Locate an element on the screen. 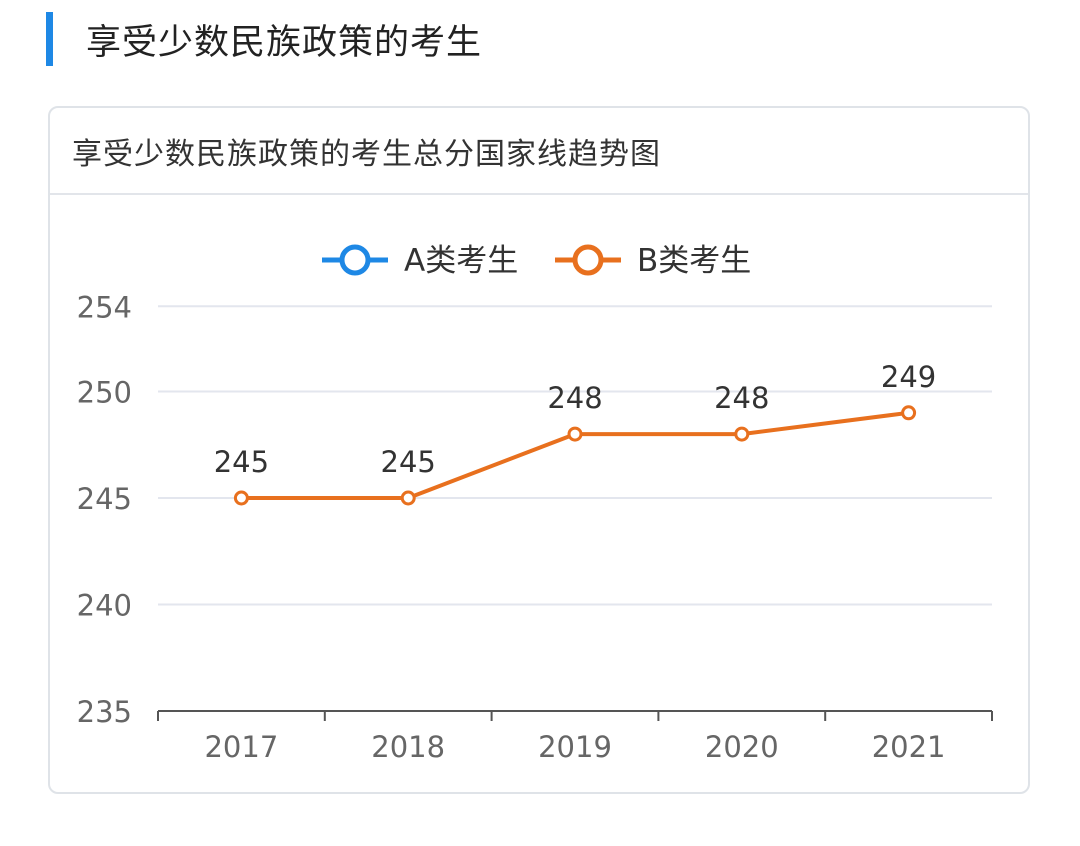 The image size is (1080, 846). x-tick-label: 2017 is located at coordinates (241, 747).